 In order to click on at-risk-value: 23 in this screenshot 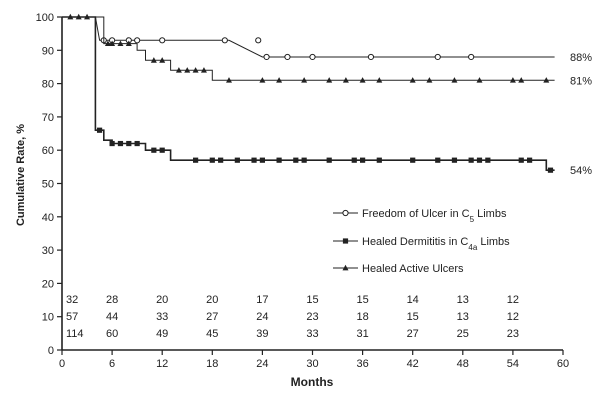, I will do `click(513, 334)`.